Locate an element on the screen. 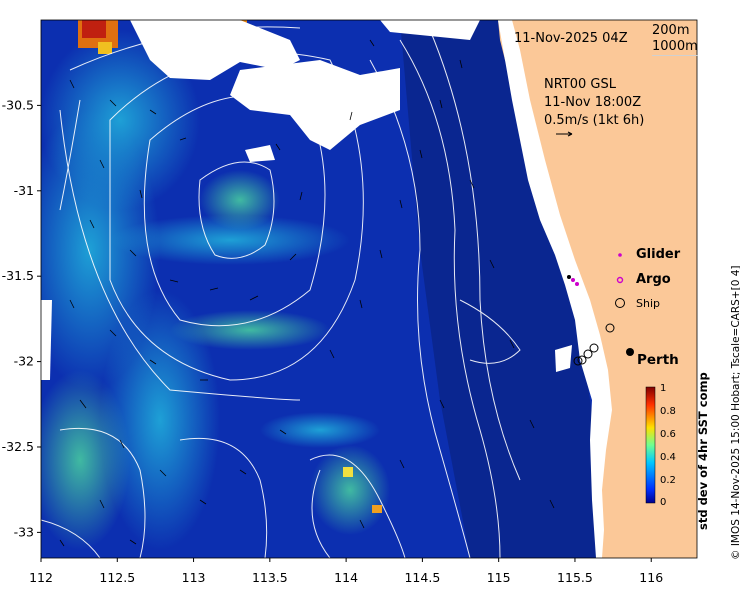 Image resolution: width=740 pixels, height=592 pixels. city-label-perth: Perth is located at coordinates (658, 360).